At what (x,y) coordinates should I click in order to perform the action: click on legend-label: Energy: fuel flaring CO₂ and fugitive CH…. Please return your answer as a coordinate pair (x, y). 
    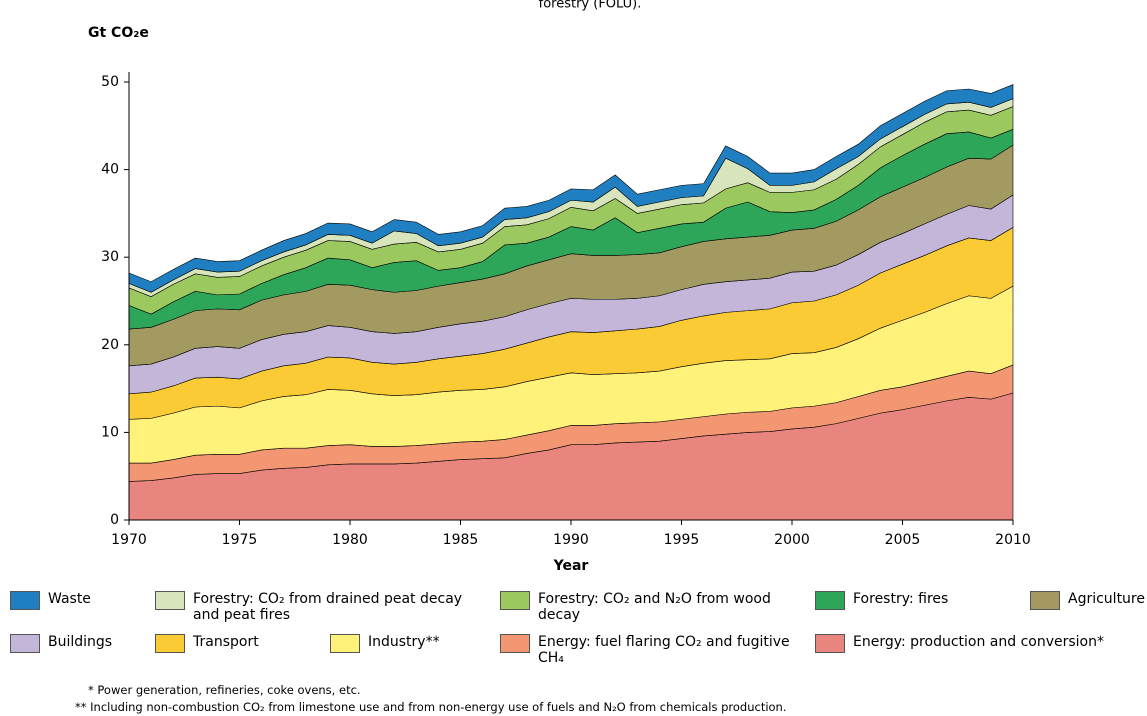
    Looking at the image, I should click on (664, 650).